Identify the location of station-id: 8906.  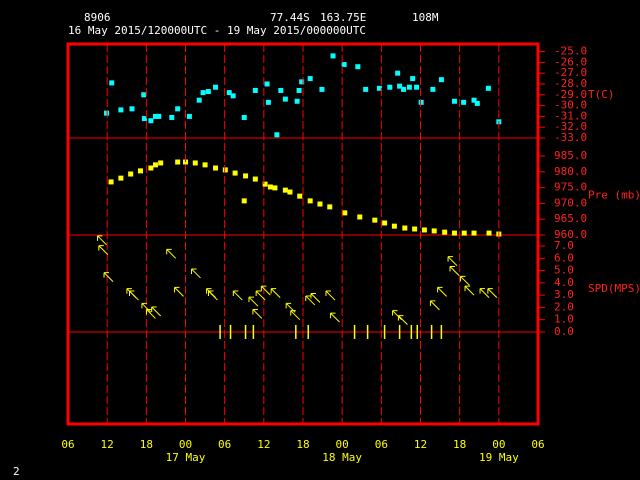
(97, 17).